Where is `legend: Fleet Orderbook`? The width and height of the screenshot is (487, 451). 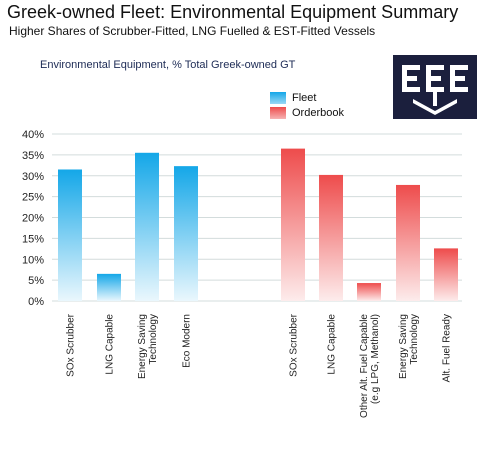
legend: Fleet Orderbook is located at coordinates (307, 105).